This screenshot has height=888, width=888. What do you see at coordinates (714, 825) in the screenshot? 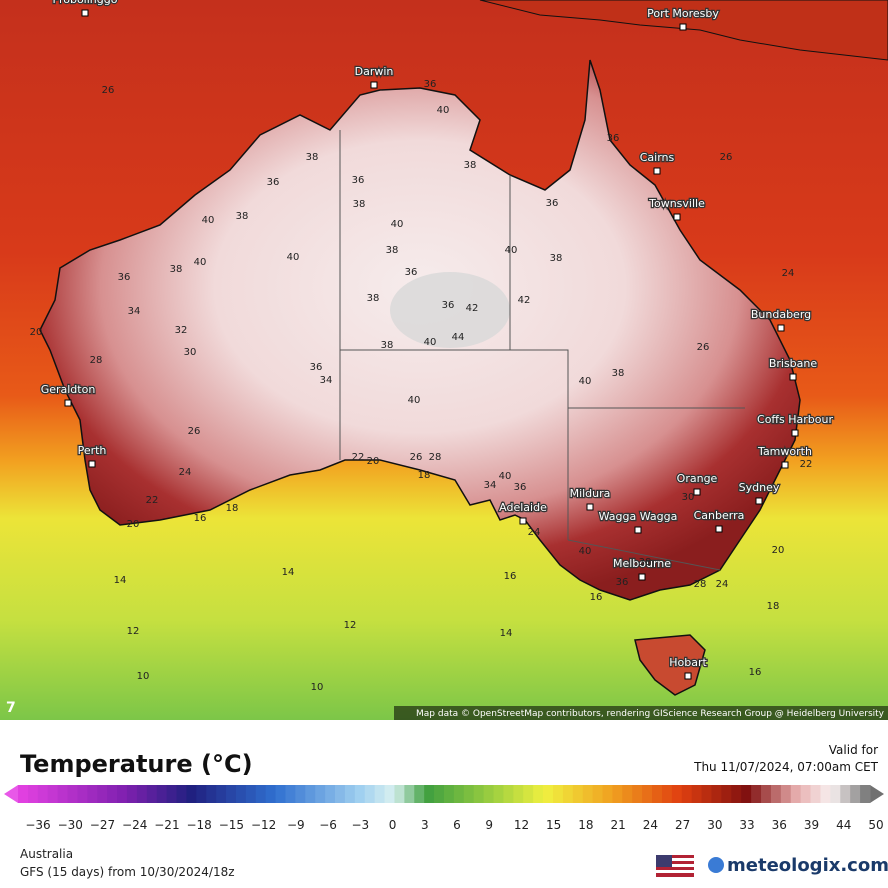
I see `legend-tick: 30` at bounding box center [714, 825].